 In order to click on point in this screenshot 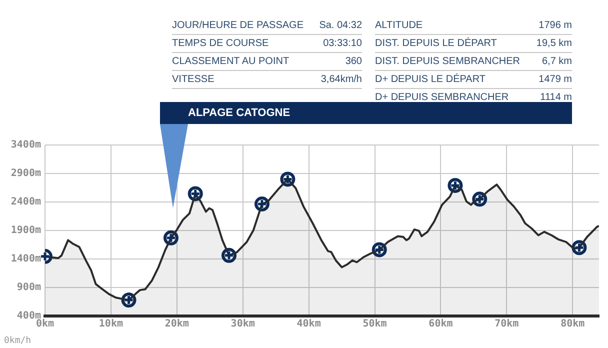, I will do `click(45, 256)`.